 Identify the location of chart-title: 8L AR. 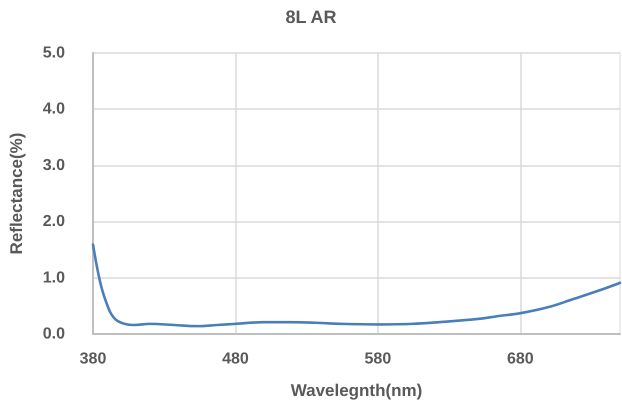
(311, 17).